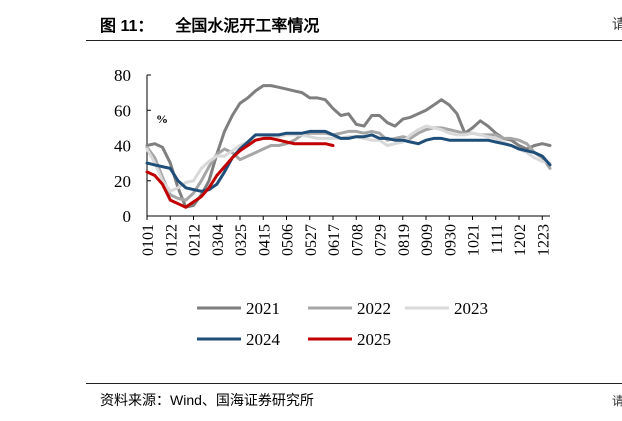 The width and height of the screenshot is (622, 421). What do you see at coordinates (474, 240) in the screenshot?
I see `x-tick-label: 1021` at bounding box center [474, 240].